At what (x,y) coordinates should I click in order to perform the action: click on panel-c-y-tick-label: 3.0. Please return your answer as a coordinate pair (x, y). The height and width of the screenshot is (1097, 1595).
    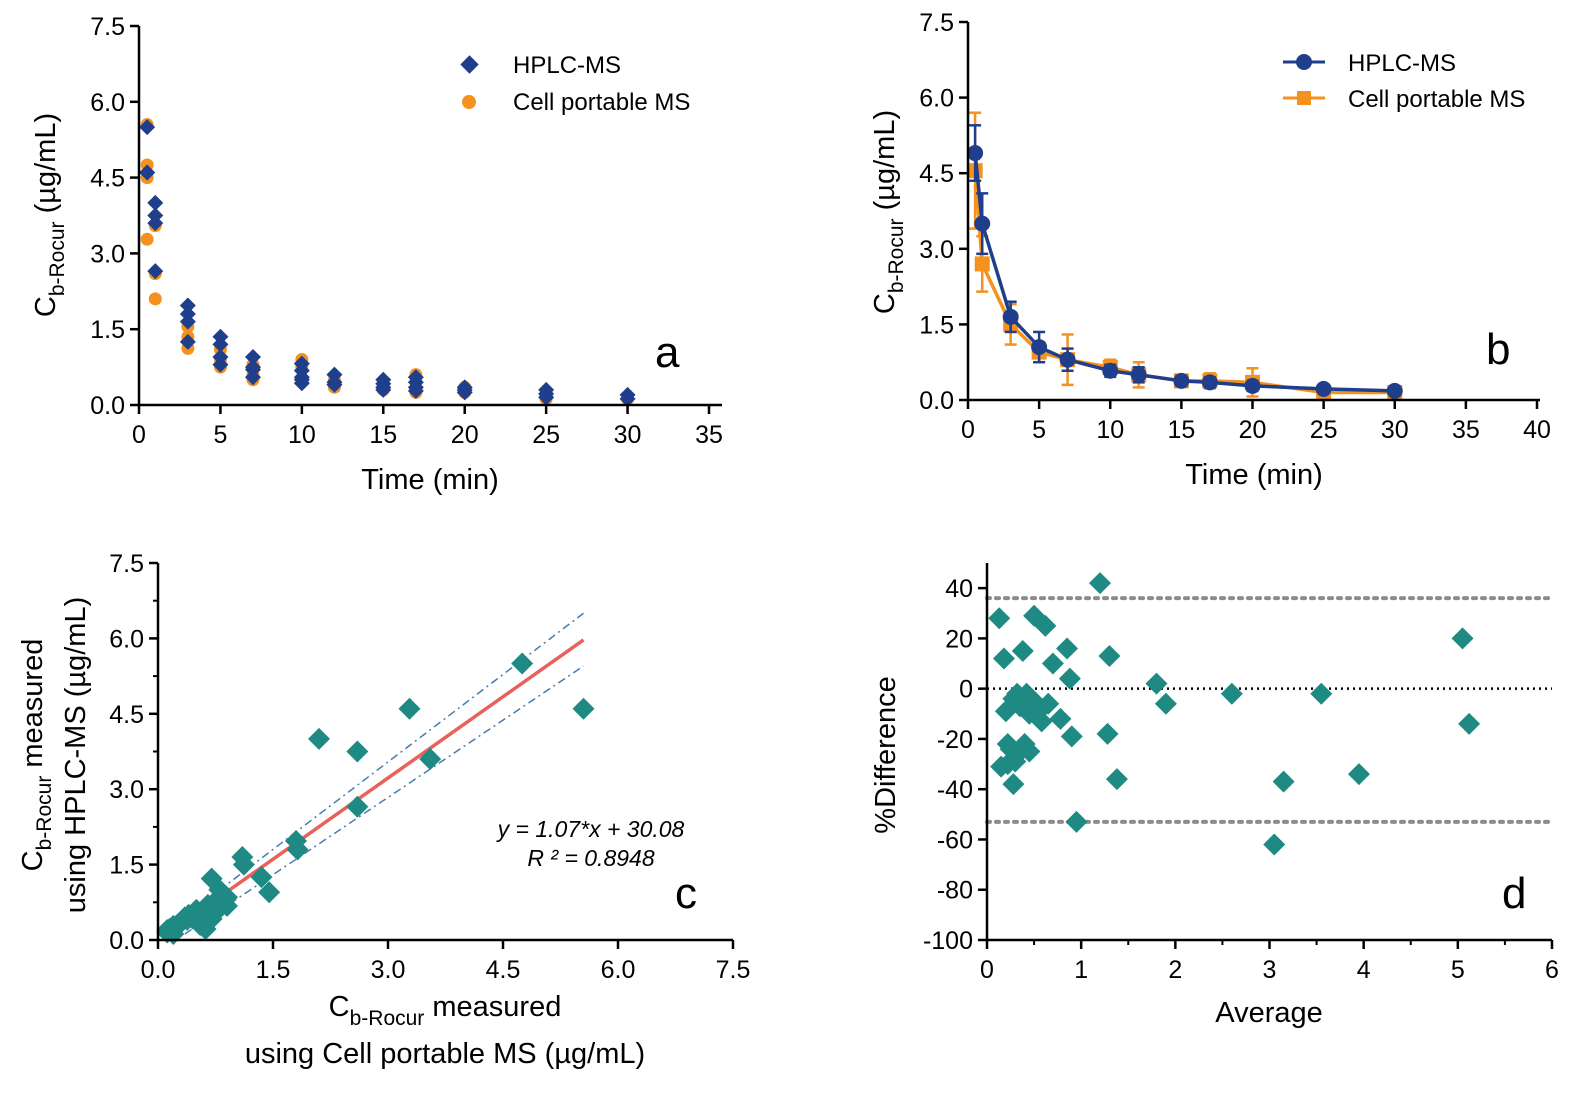
    Looking at the image, I should click on (126, 790).